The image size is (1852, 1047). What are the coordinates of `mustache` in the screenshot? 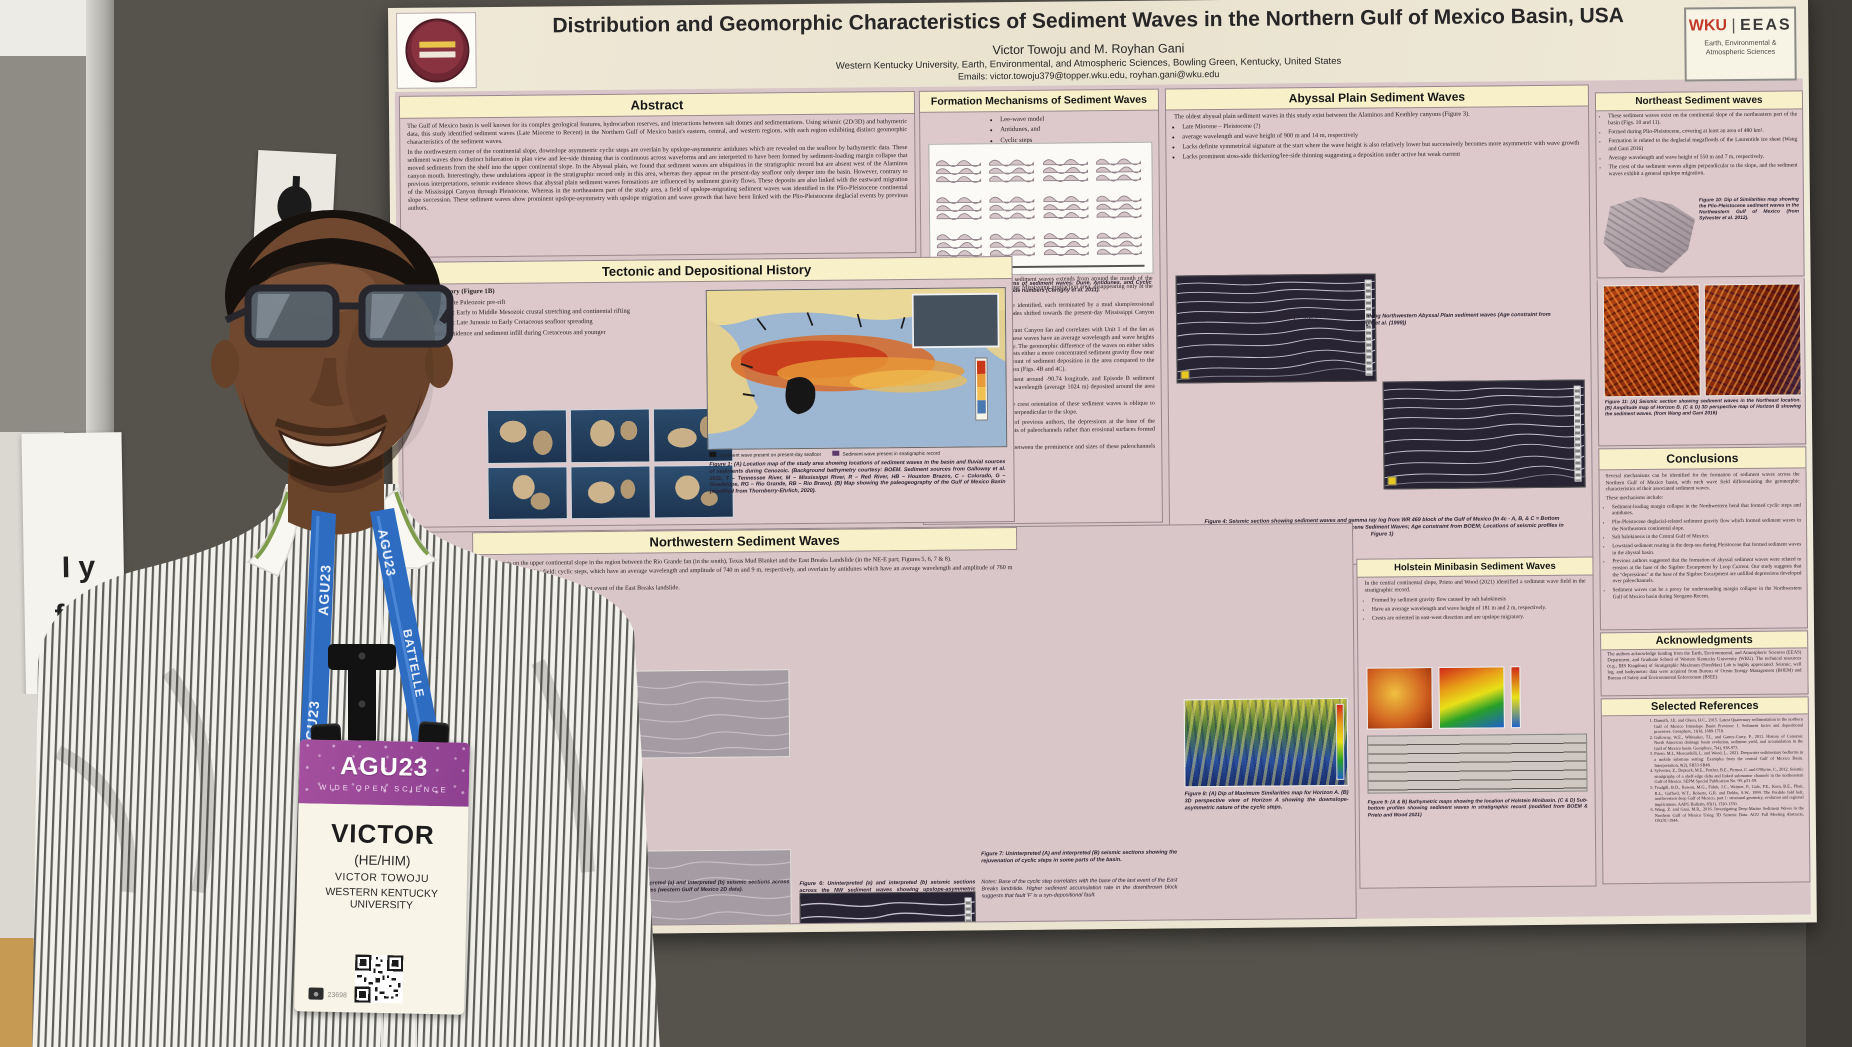 It's located at (331, 425).